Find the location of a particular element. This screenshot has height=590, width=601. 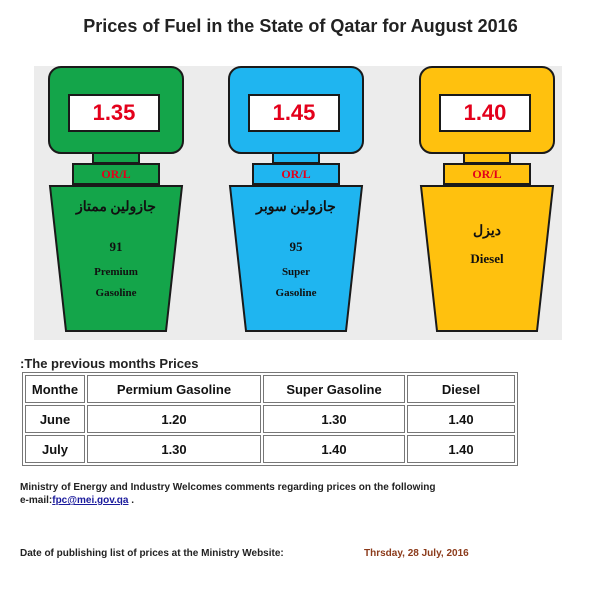

fuel-name-english: Diesel is located at coordinates (487, 258).